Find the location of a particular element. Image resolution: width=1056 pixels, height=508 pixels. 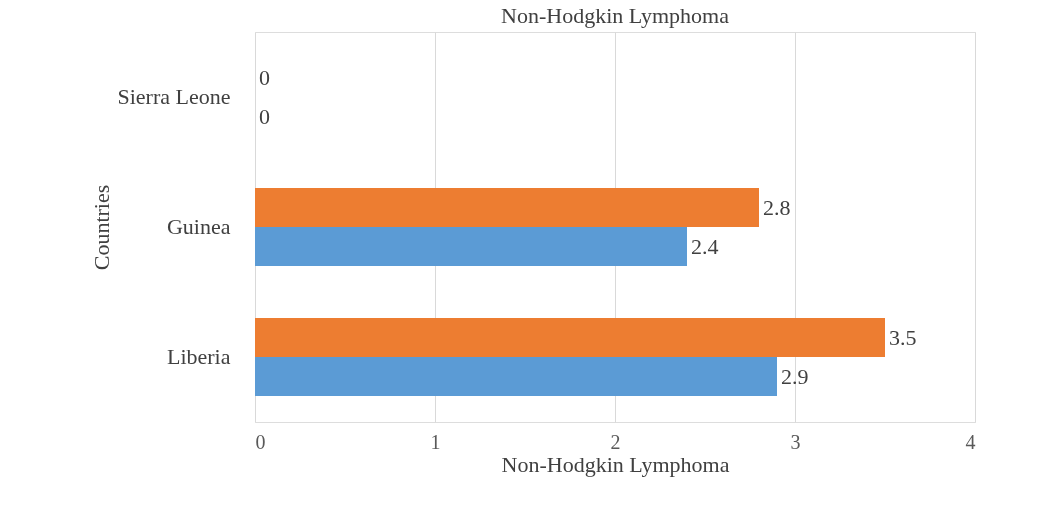

y-tick-label: Guinea is located at coordinates (198, 226).